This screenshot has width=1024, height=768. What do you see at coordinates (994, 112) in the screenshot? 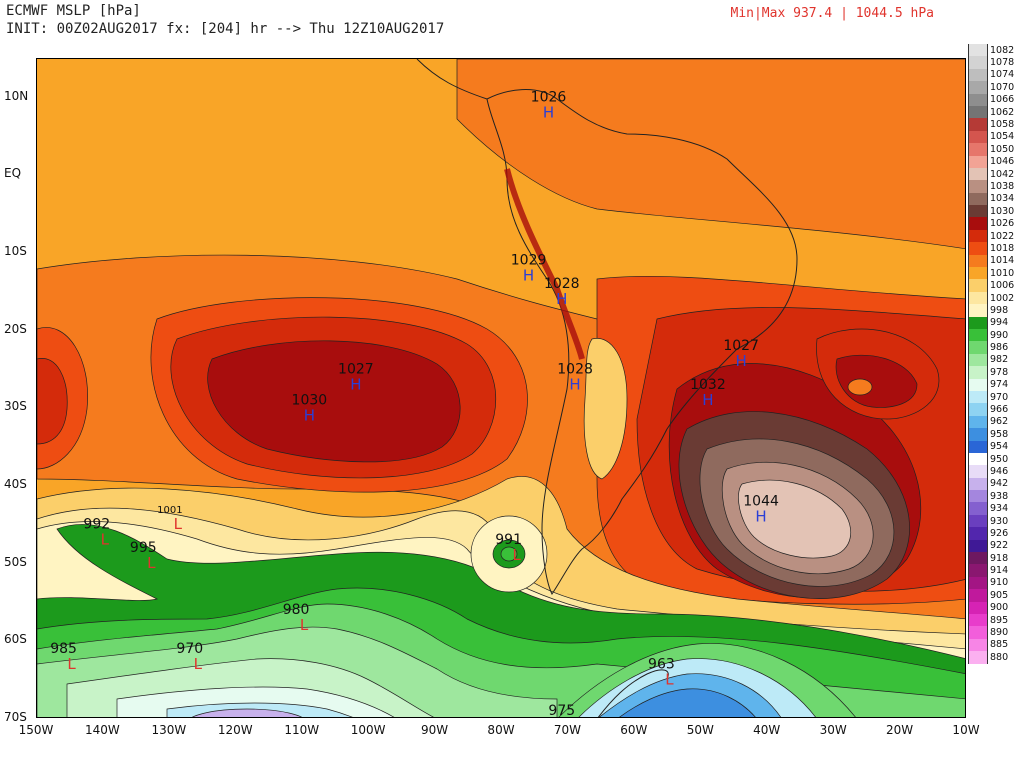
I see `colorbar-row: 1062` at bounding box center [994, 112].